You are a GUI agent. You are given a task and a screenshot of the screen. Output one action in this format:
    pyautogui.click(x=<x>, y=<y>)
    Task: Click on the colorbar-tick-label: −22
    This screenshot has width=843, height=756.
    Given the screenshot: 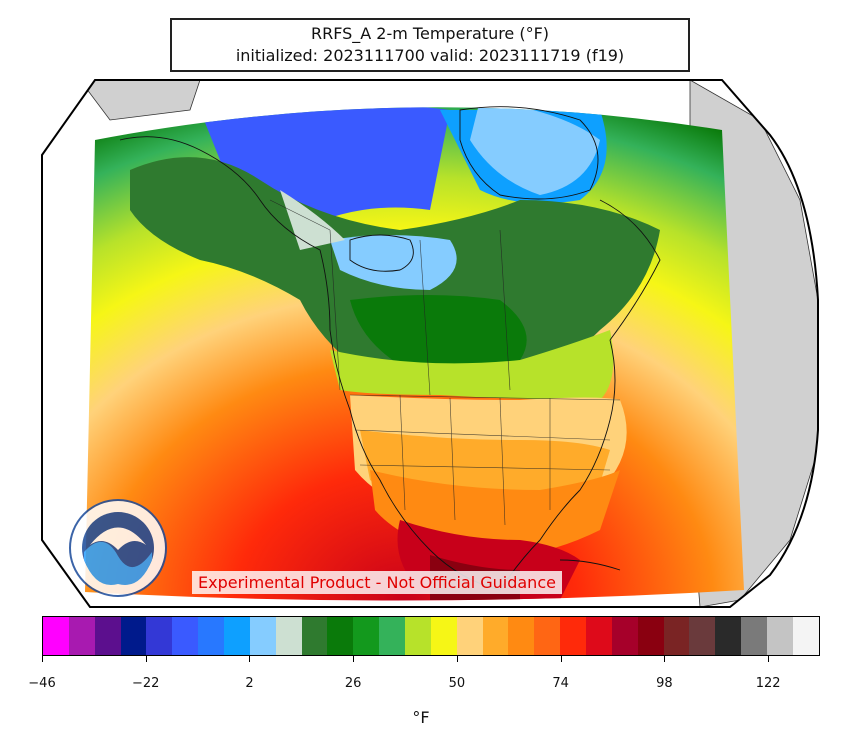 What is the action you would take?
    pyautogui.click(x=146, y=683)
    